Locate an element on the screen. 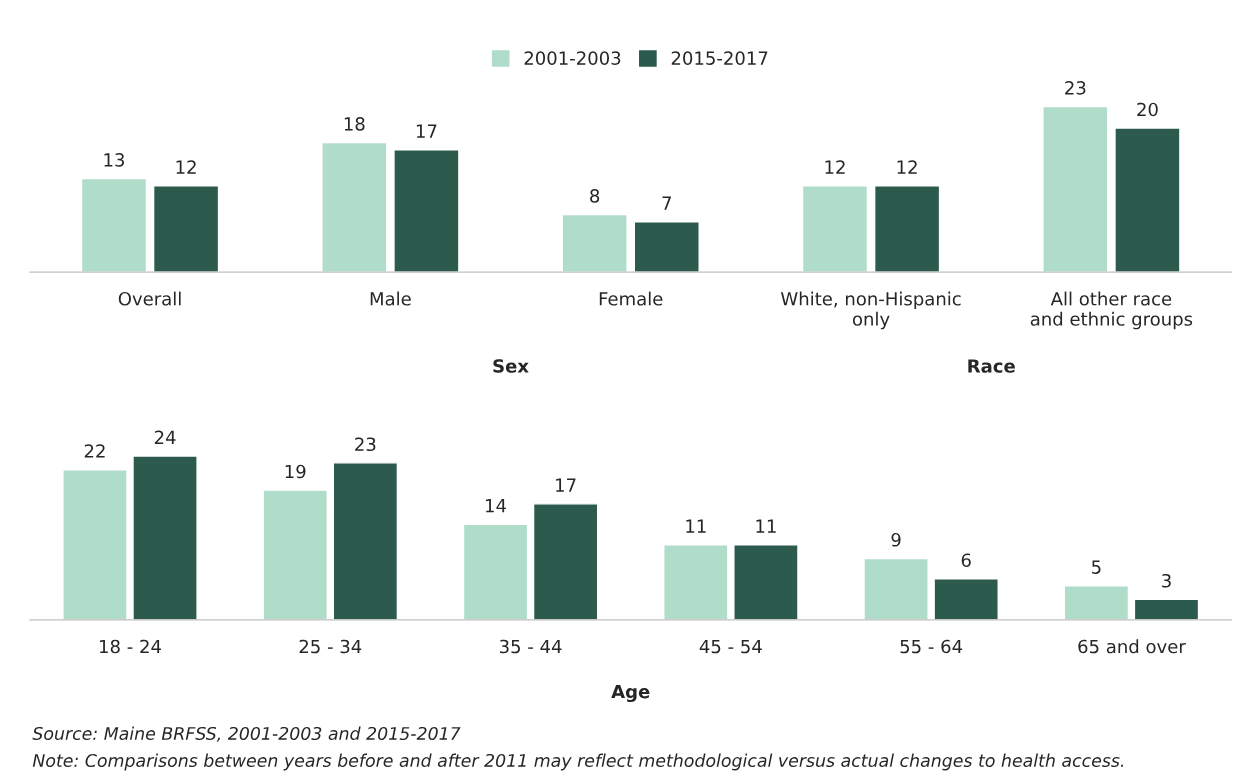 This screenshot has width=1244, height=771. data-label: 24 is located at coordinates (165, 437).